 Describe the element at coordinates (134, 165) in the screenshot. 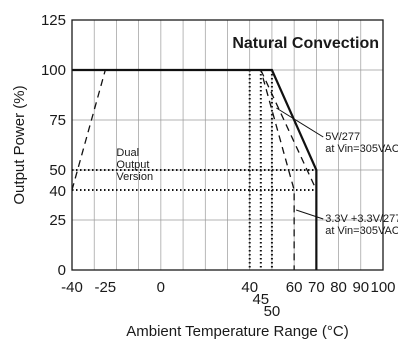

I see `annotation-label: Dual Output Version` at that location.